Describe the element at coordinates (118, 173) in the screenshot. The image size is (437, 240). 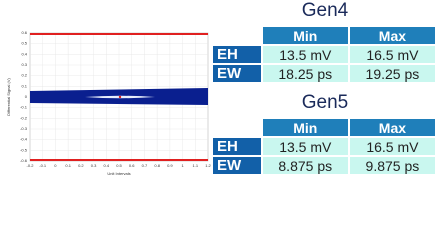
I see `x-axis-label: Unit Intervals` at that location.